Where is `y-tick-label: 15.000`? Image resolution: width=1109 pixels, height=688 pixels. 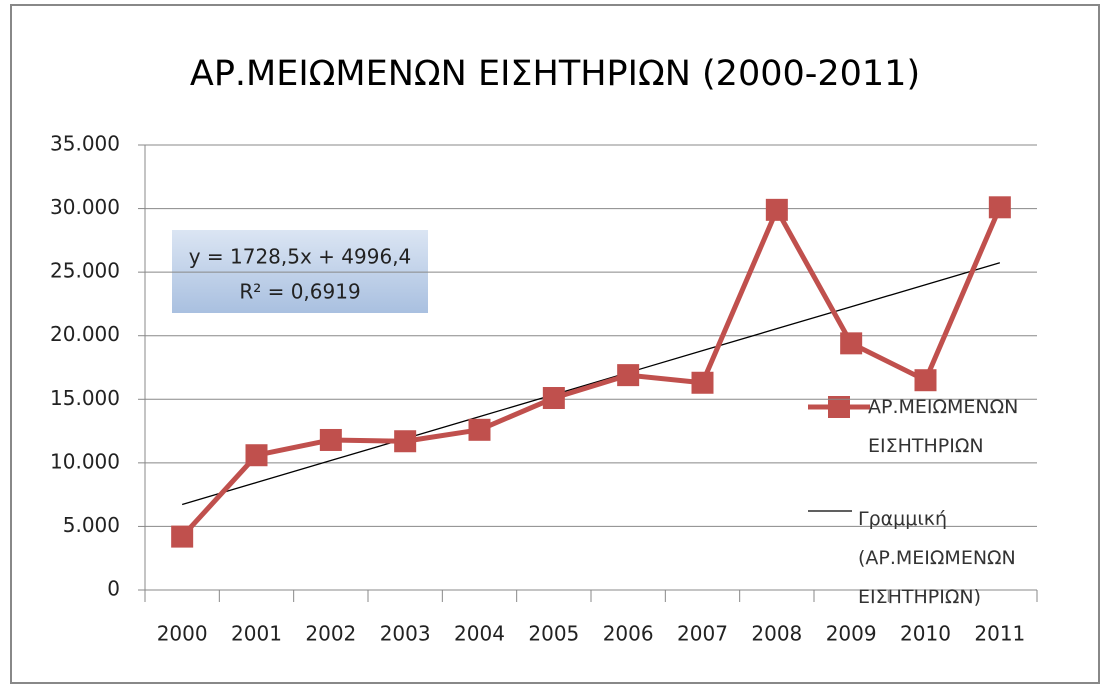 y-tick-label: 15.000 is located at coordinates (85, 398).